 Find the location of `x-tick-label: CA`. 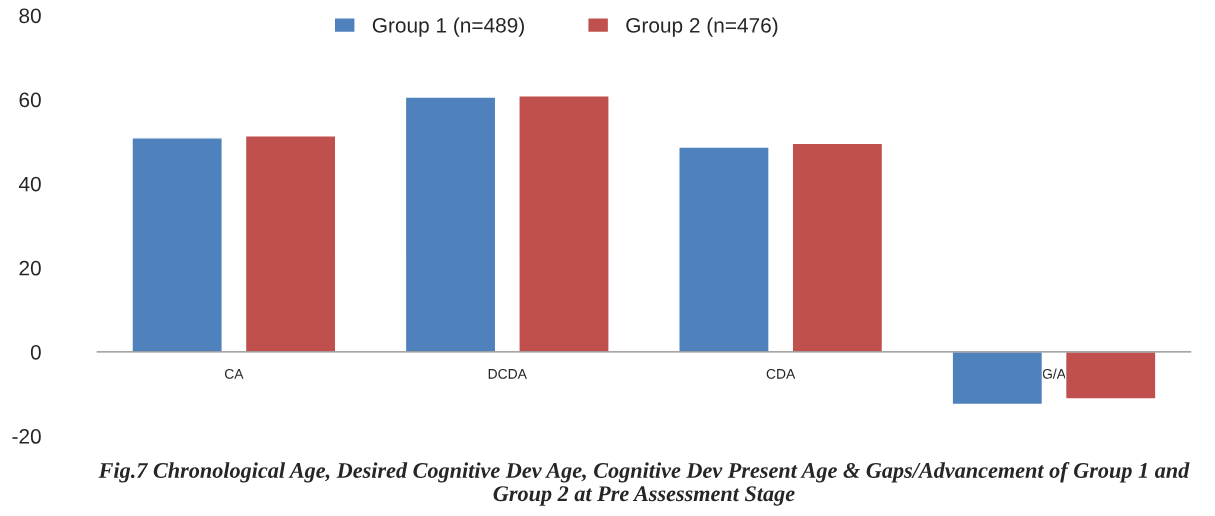

x-tick-label: CA is located at coordinates (234, 373).